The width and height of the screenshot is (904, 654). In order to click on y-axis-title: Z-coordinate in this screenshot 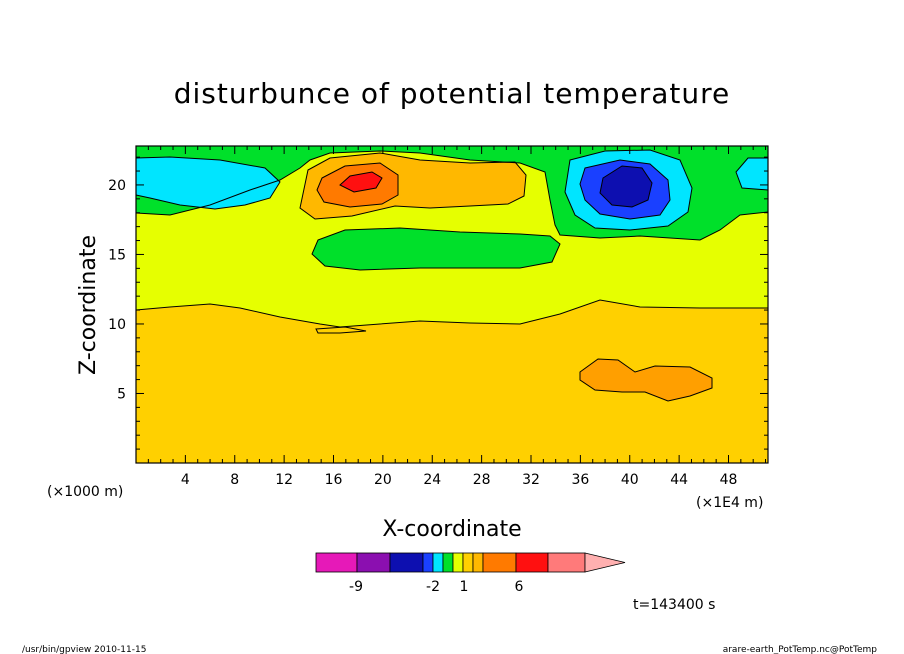, I will do `click(88, 305)`.